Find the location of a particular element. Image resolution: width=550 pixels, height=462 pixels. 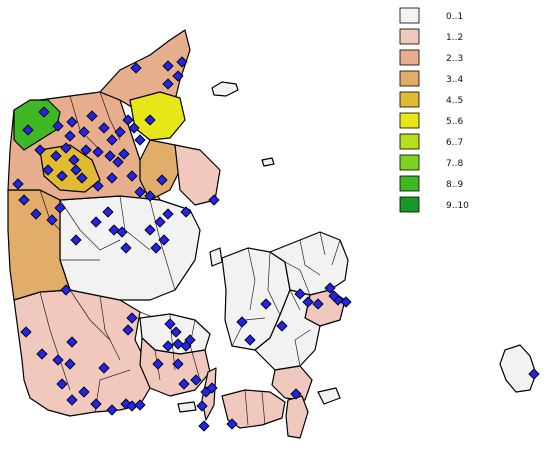

region-himmerland is located at coordinates (157, 116).